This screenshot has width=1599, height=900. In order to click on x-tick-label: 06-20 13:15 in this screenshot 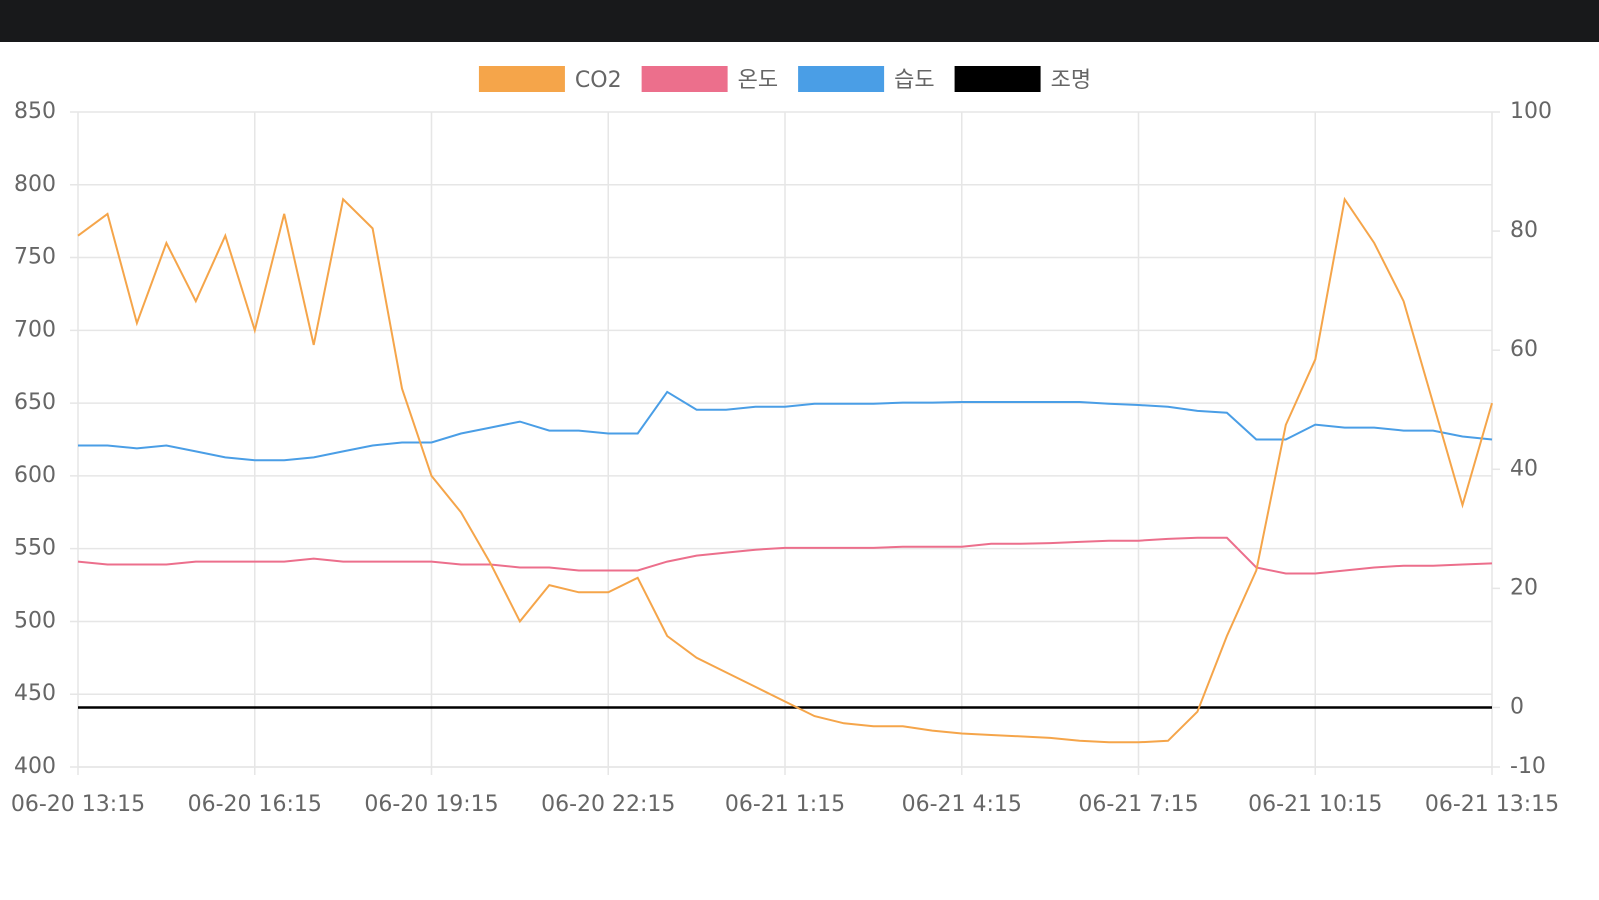, I will do `click(78, 804)`.